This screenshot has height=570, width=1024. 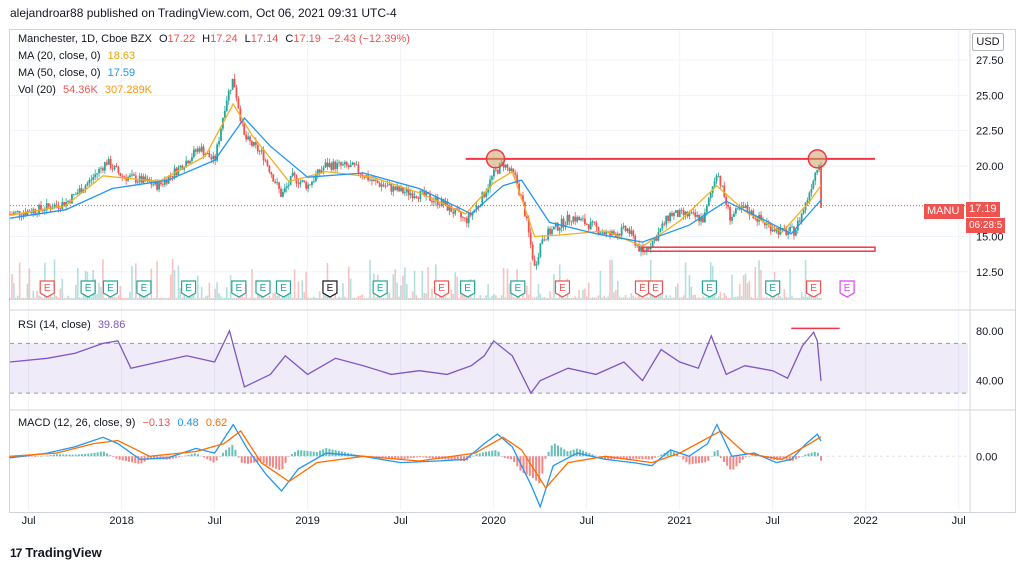 What do you see at coordinates (78, 56) in the screenshot?
I see `ma20-legend: MA (20, close, 0) 18.63` at bounding box center [78, 56].